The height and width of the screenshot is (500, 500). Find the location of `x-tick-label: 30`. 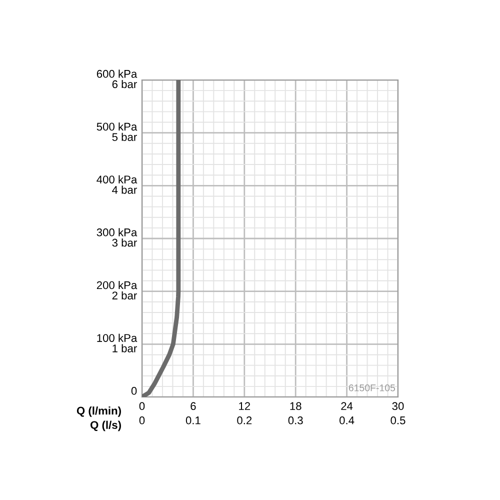

x-tick-label: 30 is located at coordinates (398, 406).